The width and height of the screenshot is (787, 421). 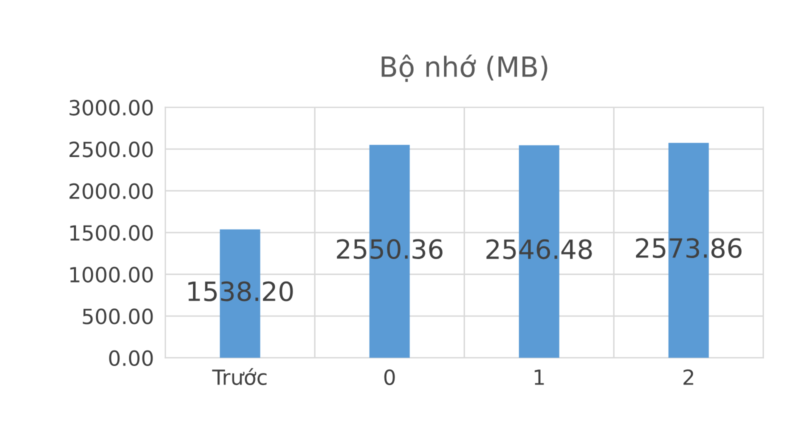 What do you see at coordinates (111, 233) in the screenshot?
I see `y-tick-label: 1500.00` at bounding box center [111, 233].